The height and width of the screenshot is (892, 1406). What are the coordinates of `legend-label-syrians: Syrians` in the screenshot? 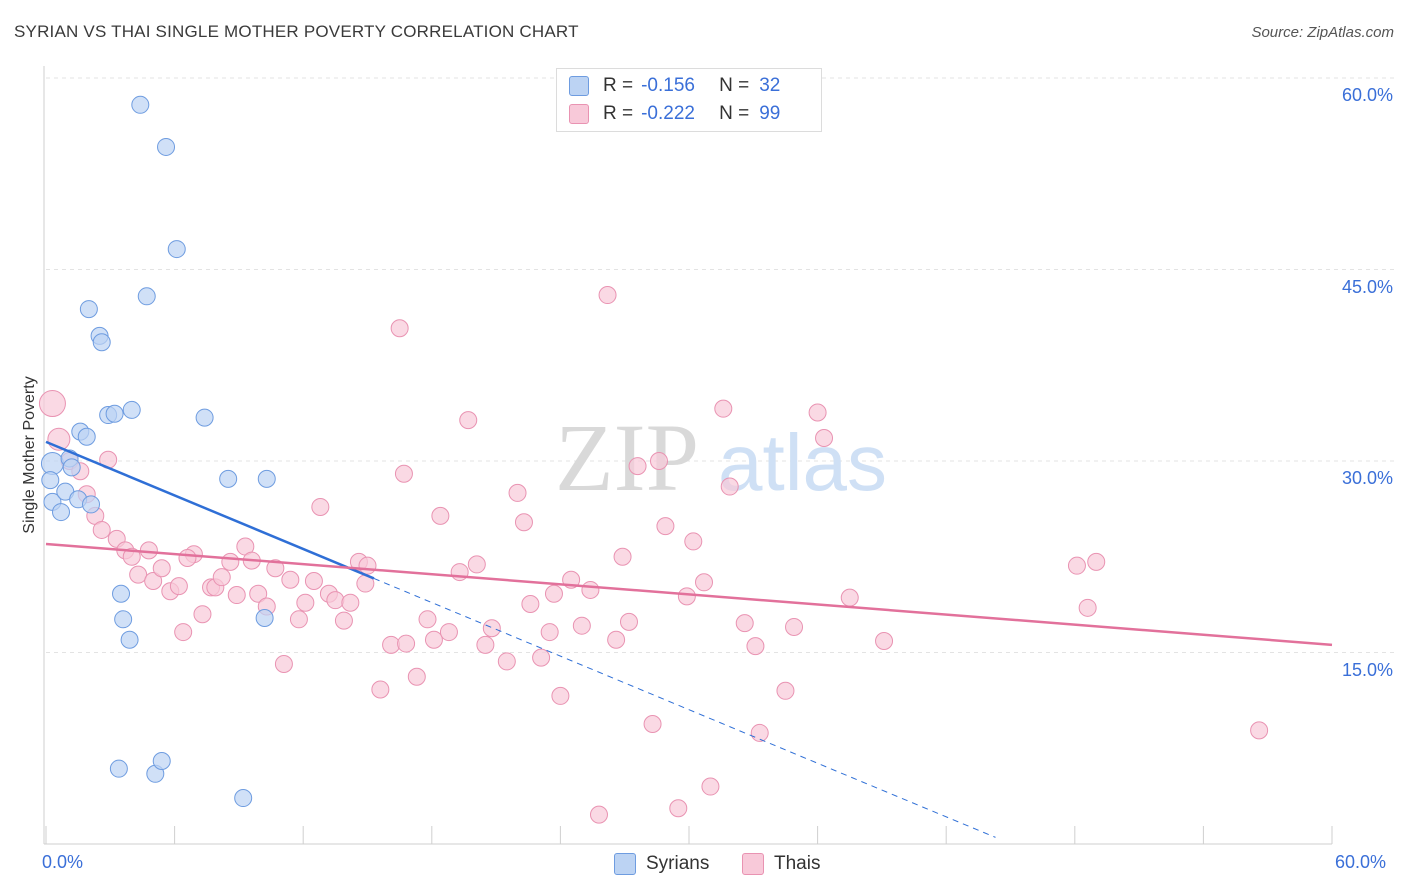 It's located at (678, 863).